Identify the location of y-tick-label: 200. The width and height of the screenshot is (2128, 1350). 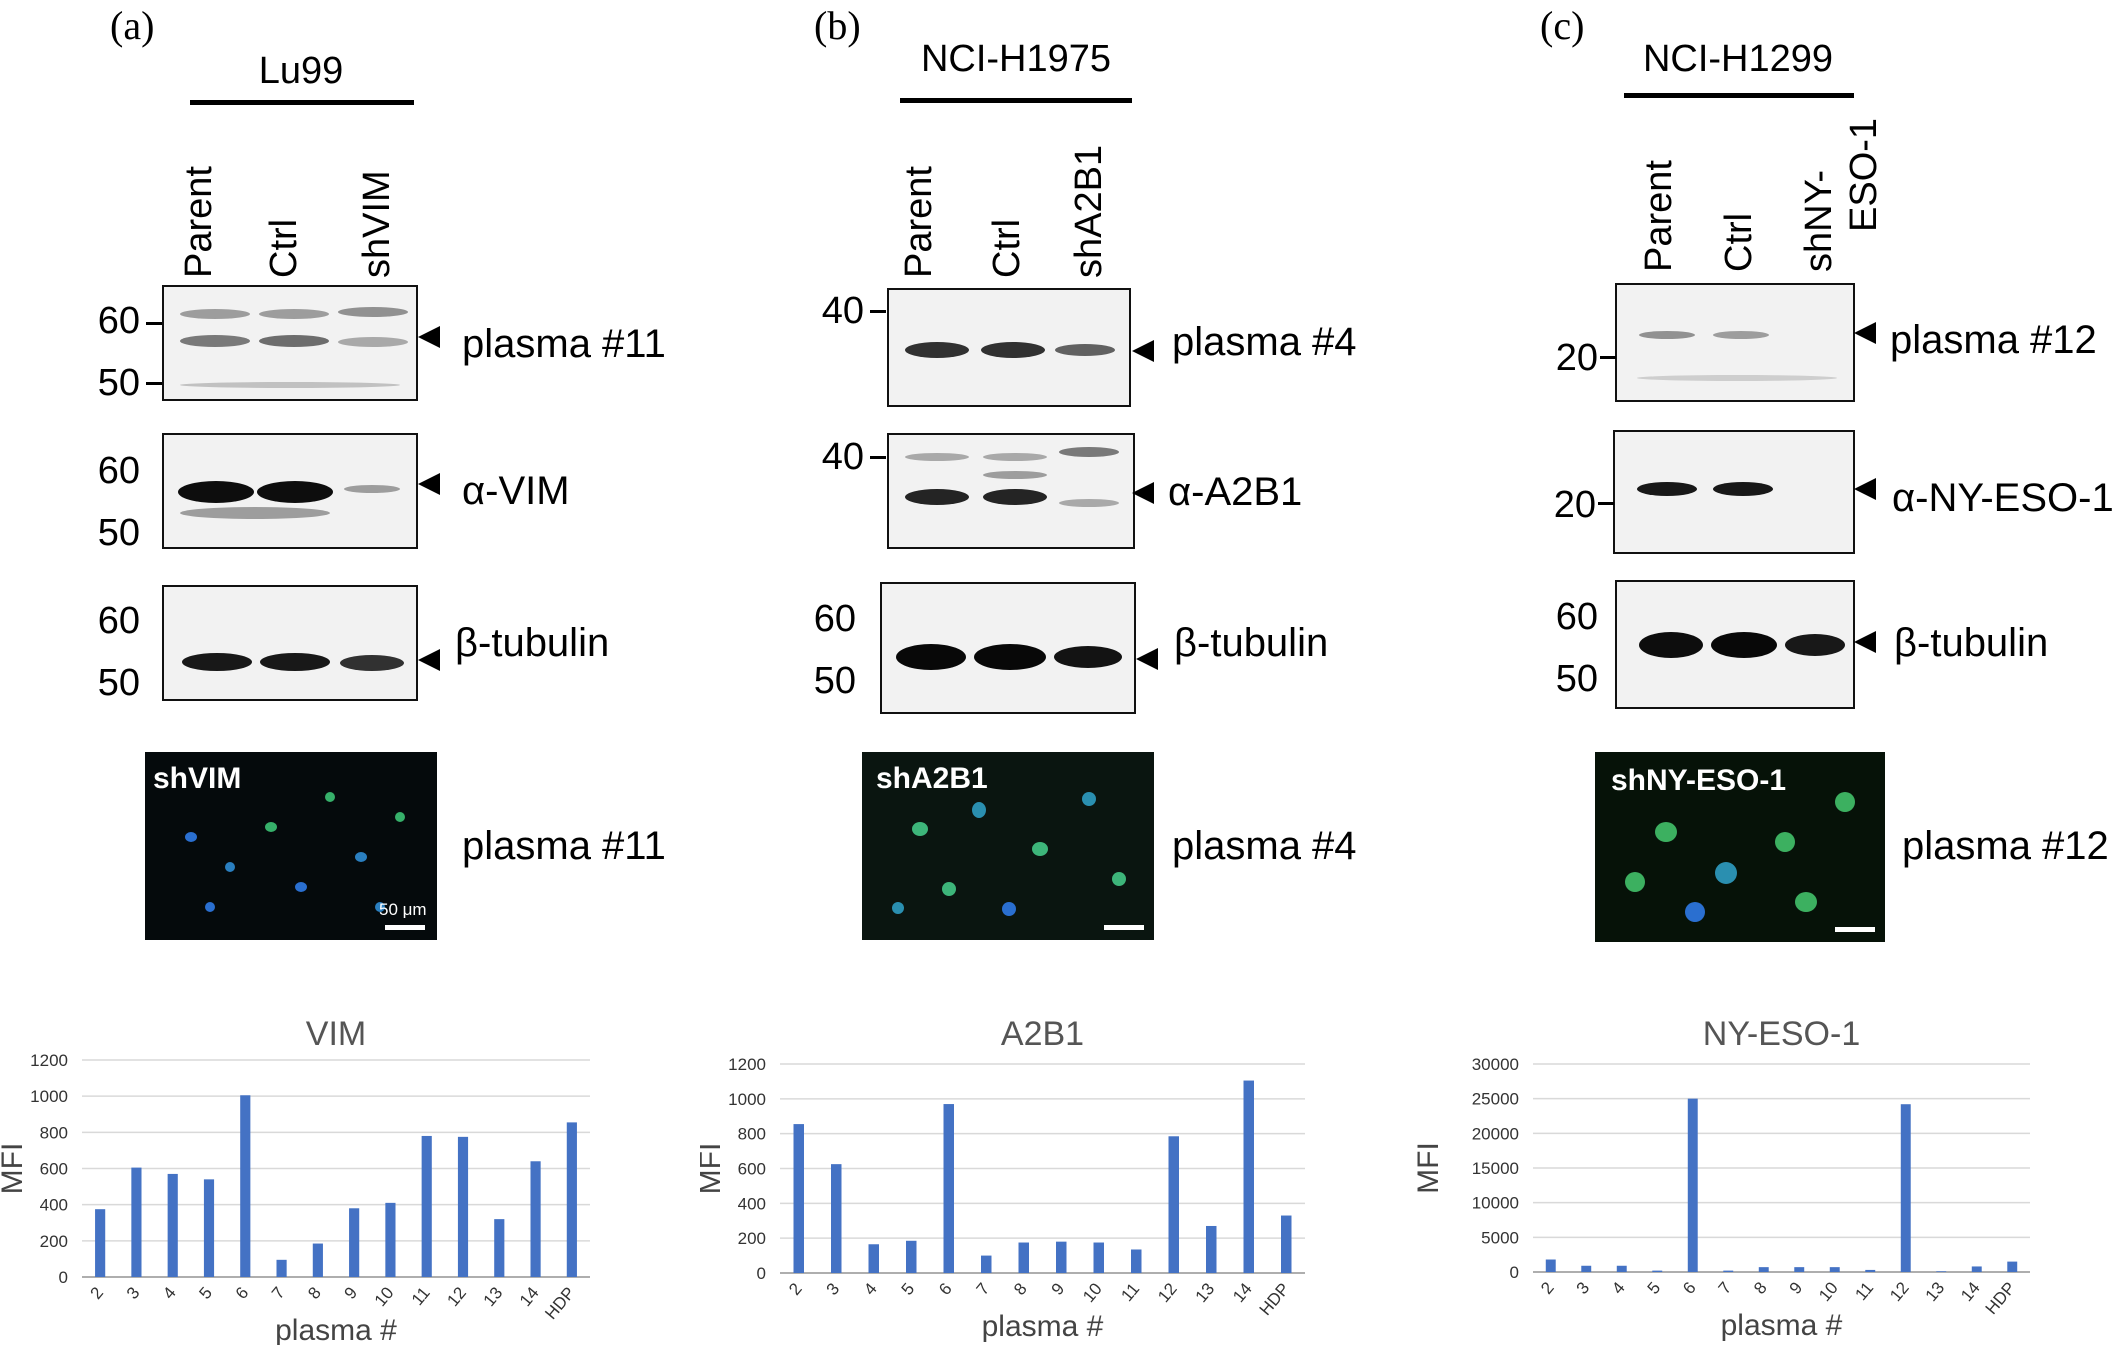
(752, 1238).